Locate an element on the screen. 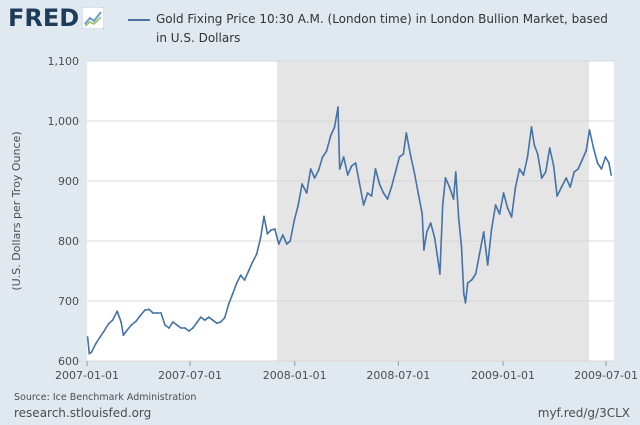 The height and width of the screenshot is (425, 640). source-note: Source: Ice Benchmark Administration is located at coordinates (105, 397).